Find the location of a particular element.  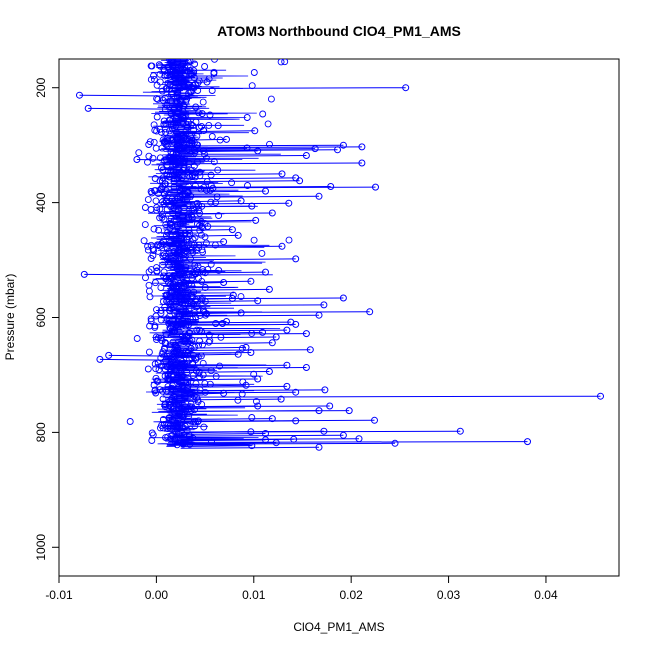

y-tick-label: 400 is located at coordinates (41, 202).